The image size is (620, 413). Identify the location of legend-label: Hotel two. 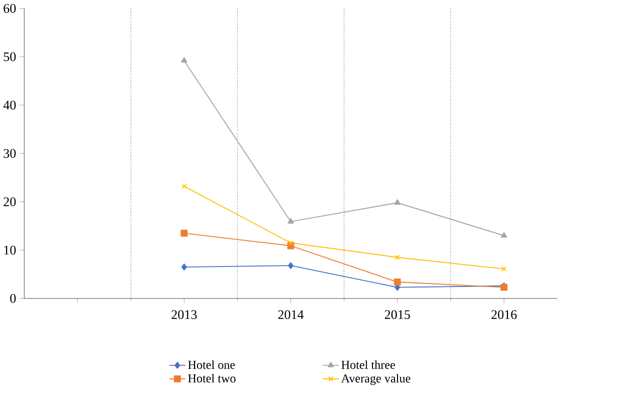
(212, 378).